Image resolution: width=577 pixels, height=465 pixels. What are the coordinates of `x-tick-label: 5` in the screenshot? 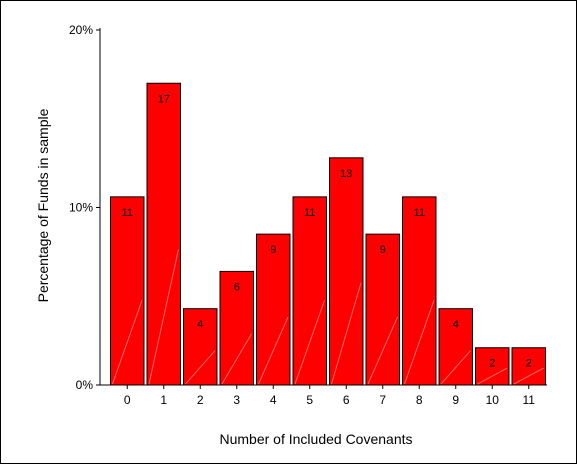 It's located at (309, 400).